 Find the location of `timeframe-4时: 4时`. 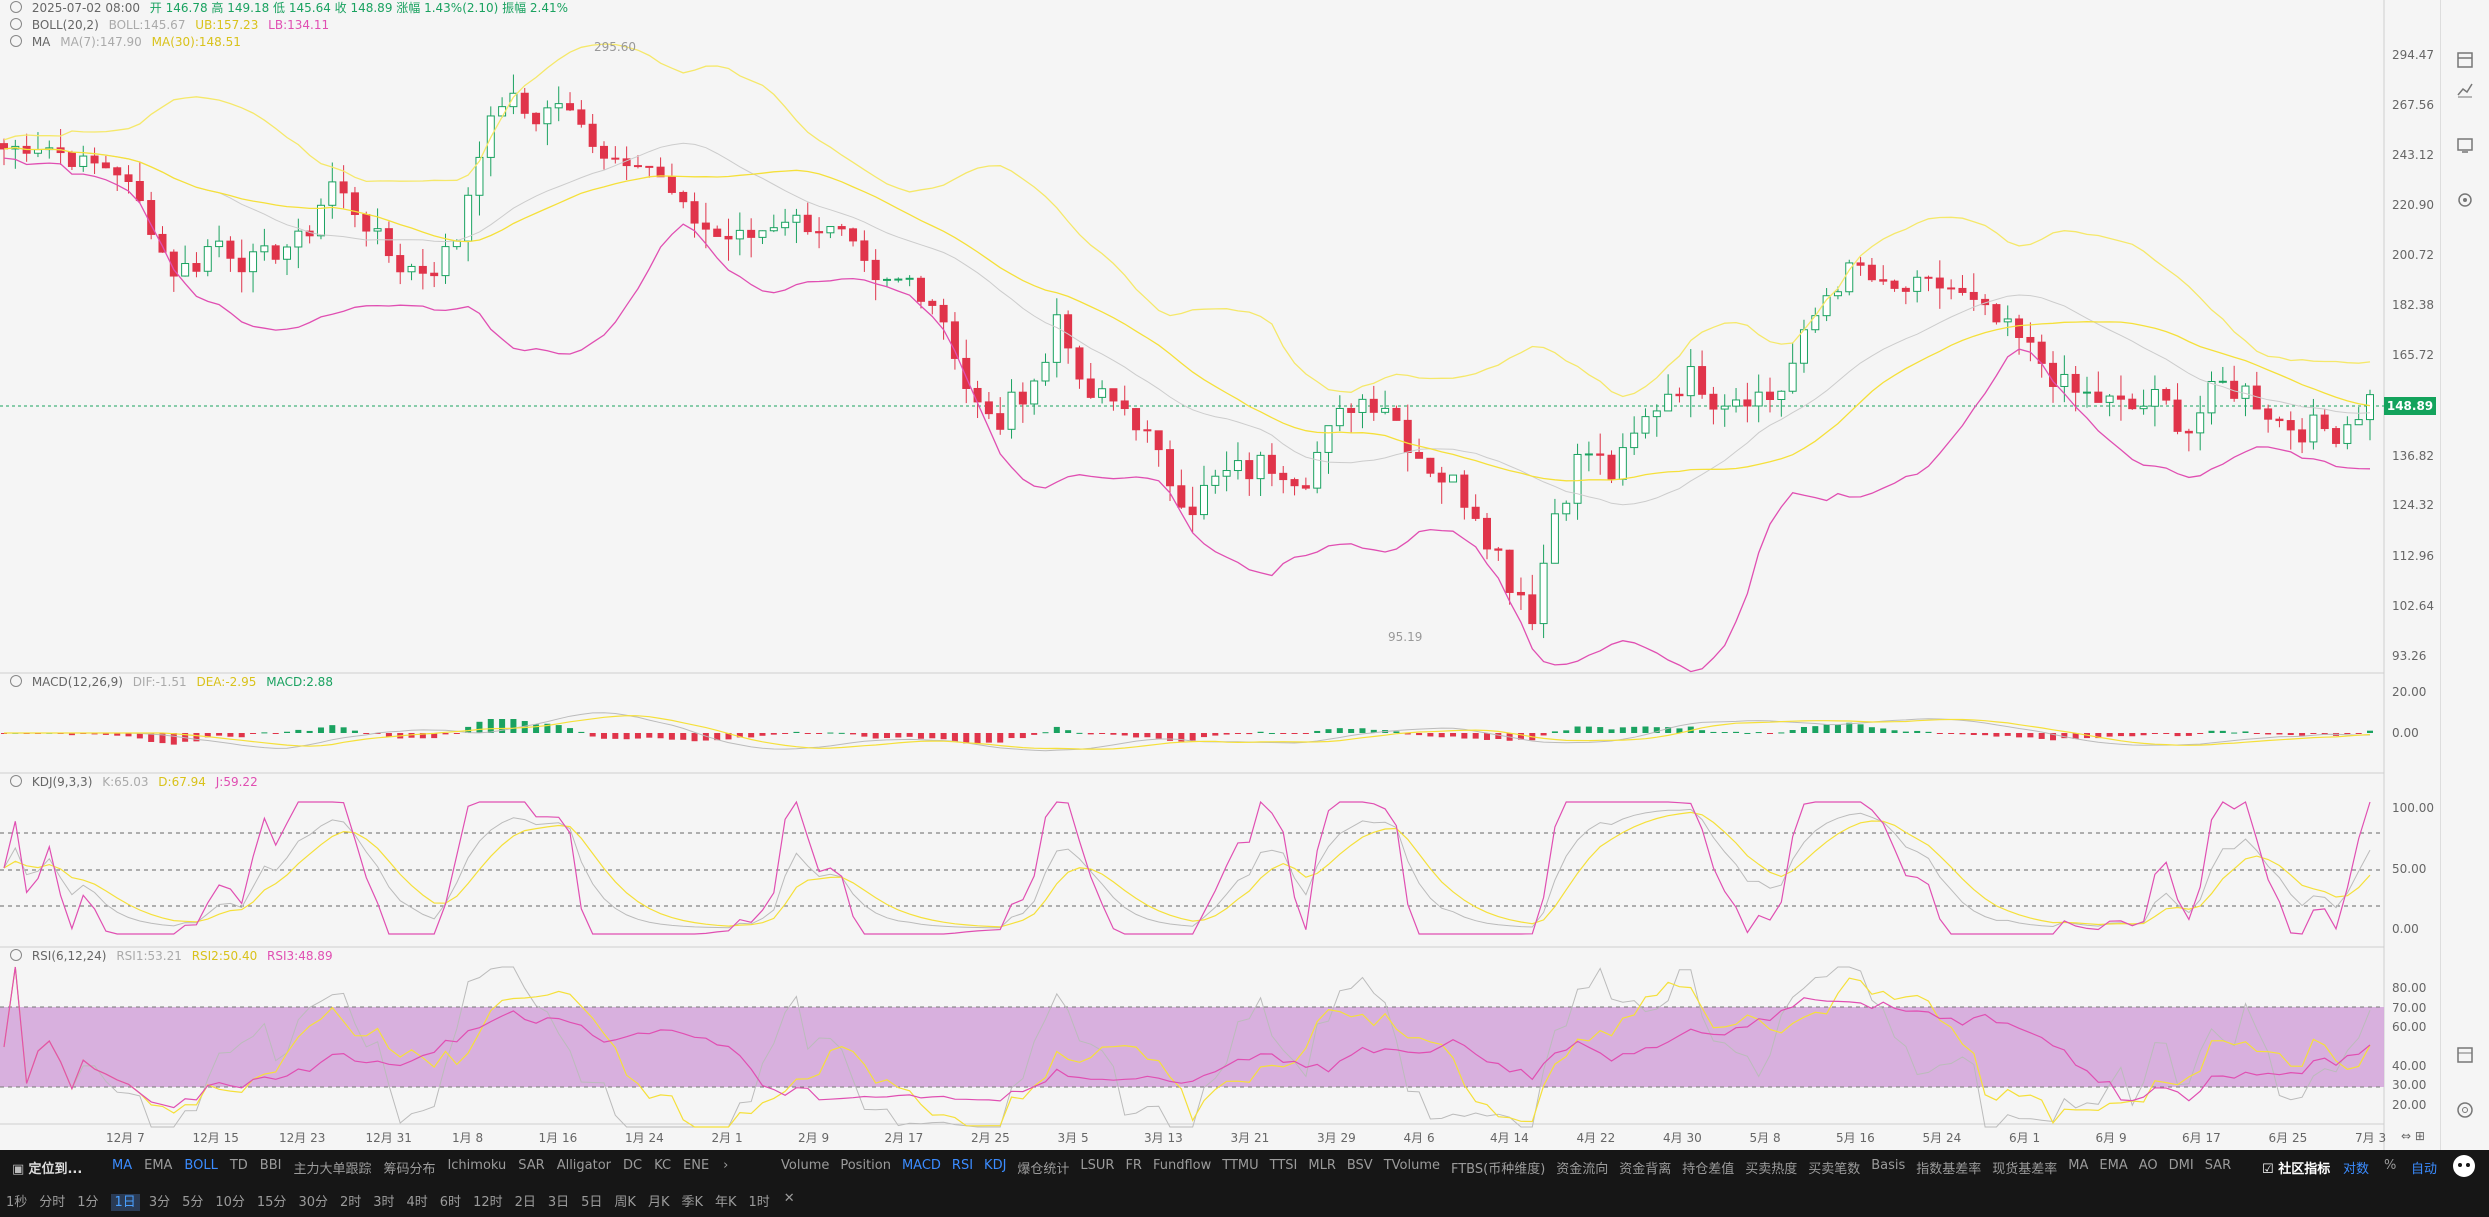

timeframe-4时: 4时 is located at coordinates (417, 1202).